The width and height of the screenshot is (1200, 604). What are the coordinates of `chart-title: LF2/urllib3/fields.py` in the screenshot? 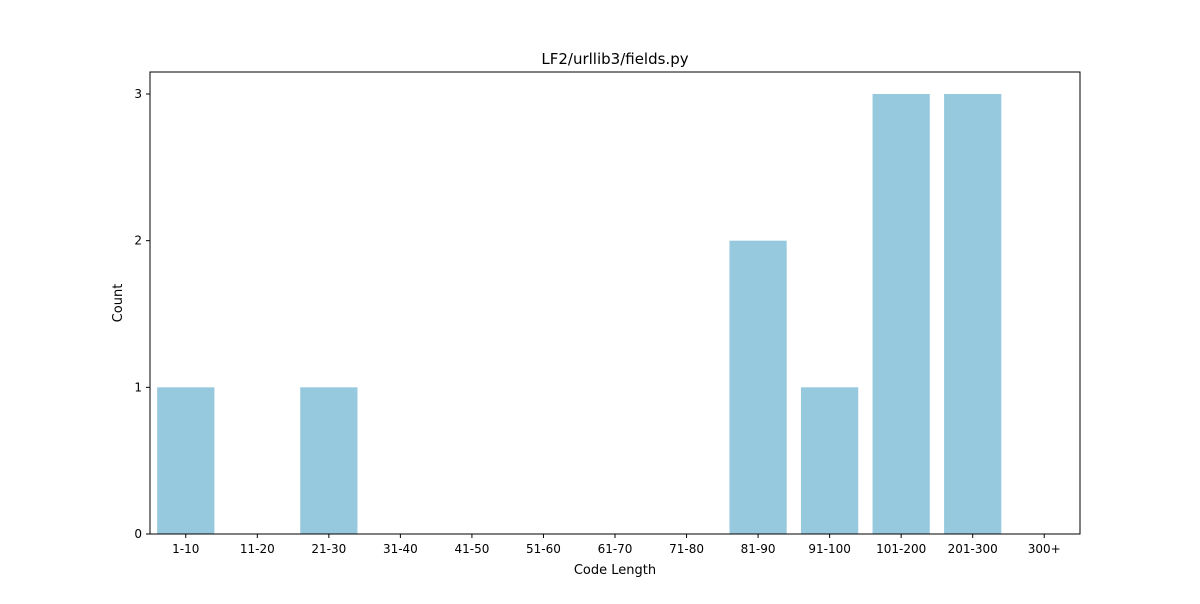 It's located at (614, 59).